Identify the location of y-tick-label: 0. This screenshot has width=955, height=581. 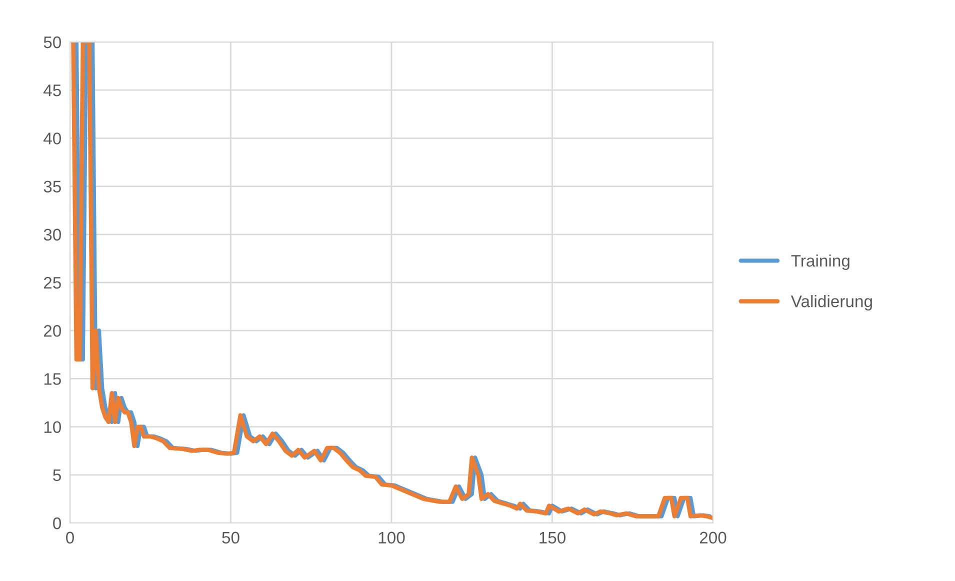
(57, 523).